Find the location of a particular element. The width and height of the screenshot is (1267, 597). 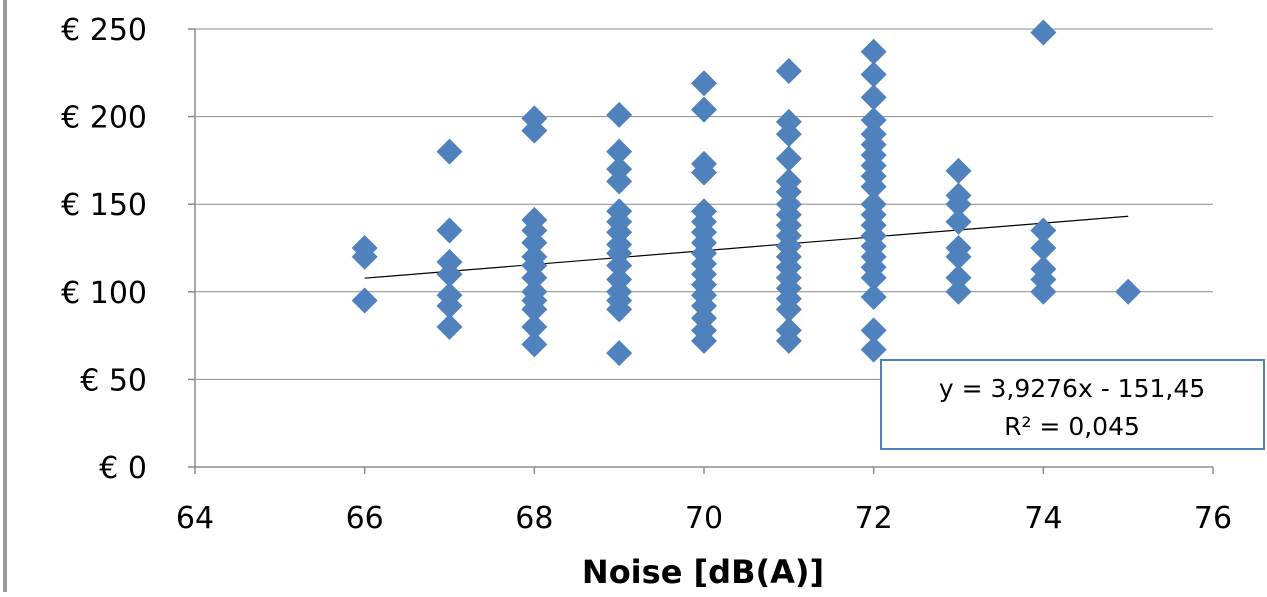

y-tick-labels: € 0 € 50 € 100 € 150 € 200 € 250 is located at coordinates (104, 249).